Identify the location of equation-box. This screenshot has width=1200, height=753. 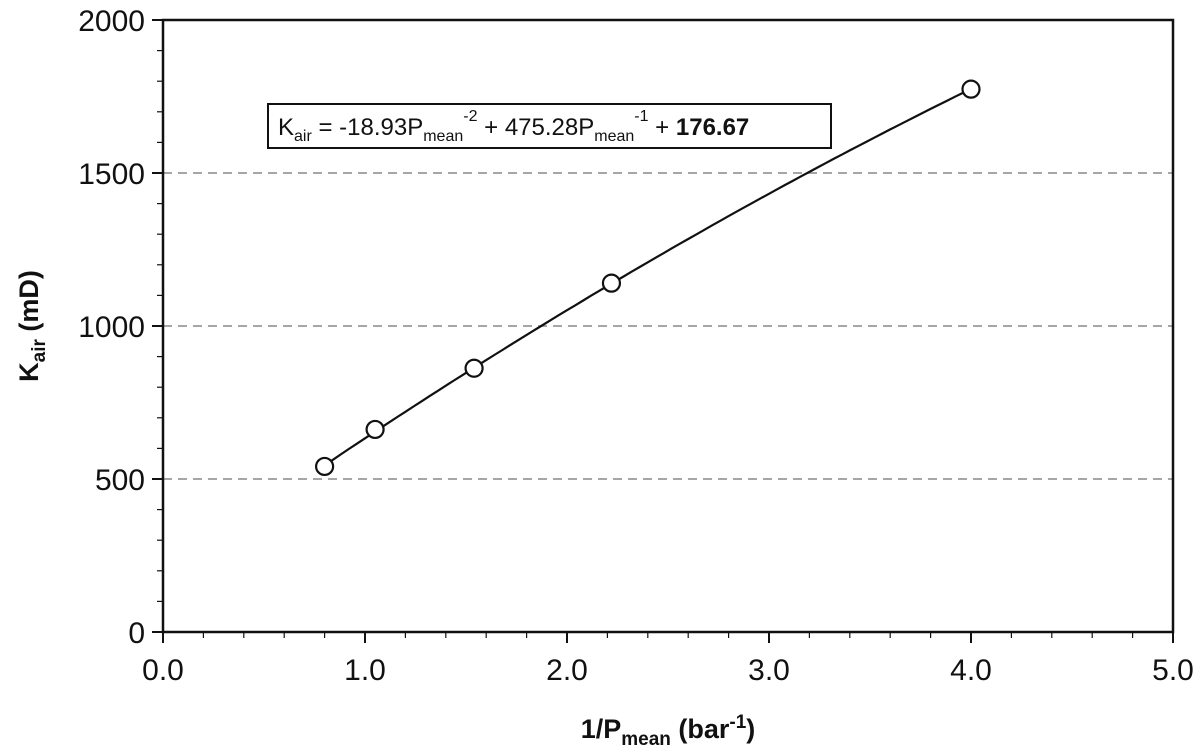
(549, 126).